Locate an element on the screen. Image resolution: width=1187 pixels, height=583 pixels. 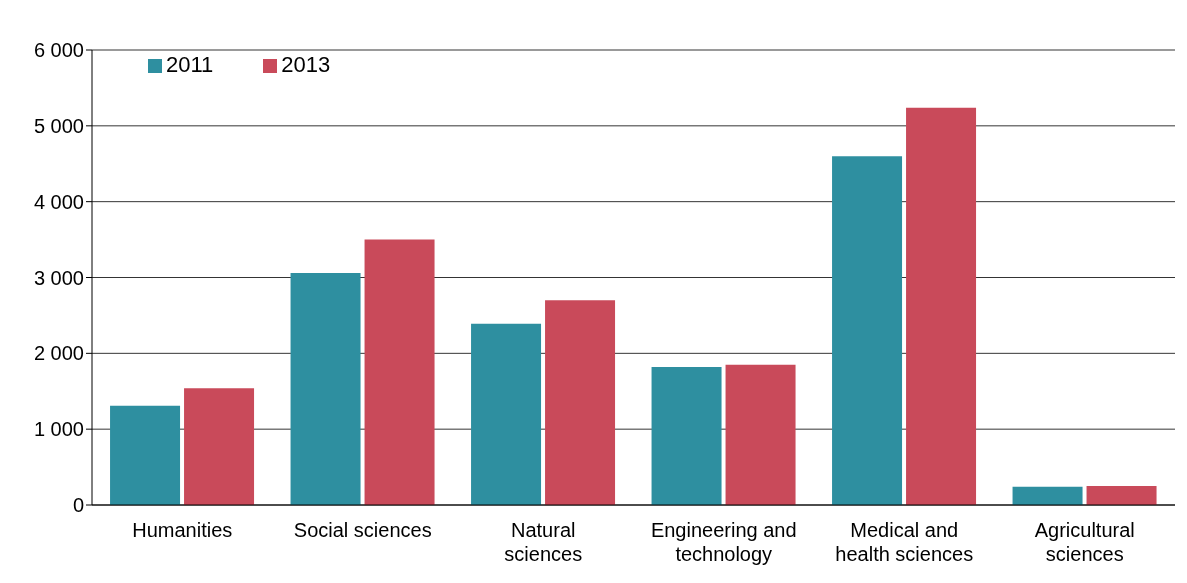
x-tick-label: Humanities is located at coordinates (182, 530).